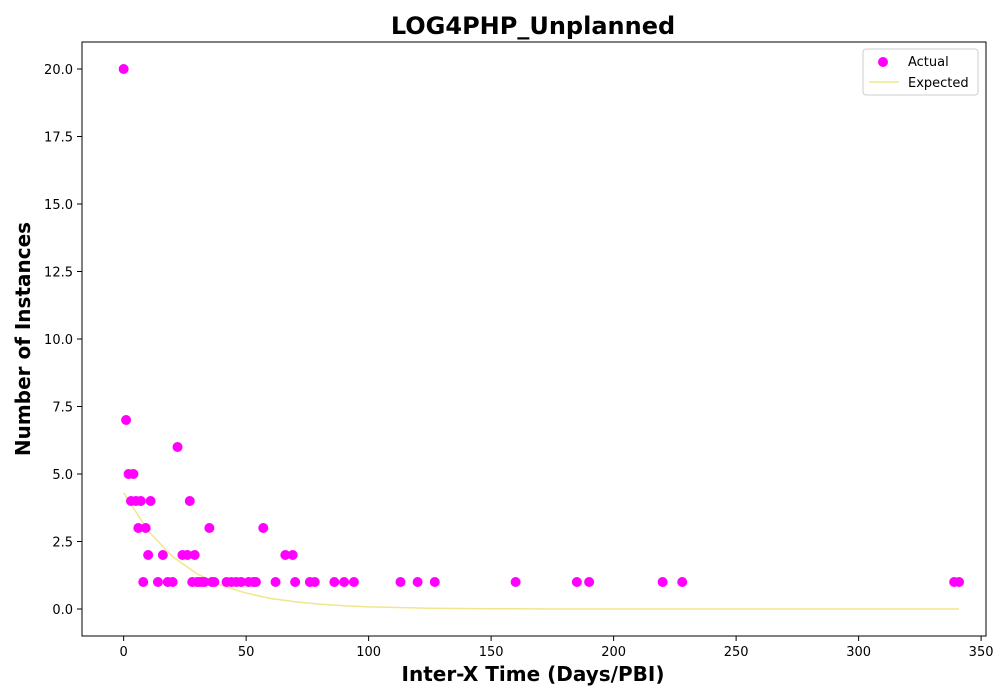  What do you see at coordinates (928, 62) in the screenshot?
I see `legend-actual-label: Actual` at bounding box center [928, 62].